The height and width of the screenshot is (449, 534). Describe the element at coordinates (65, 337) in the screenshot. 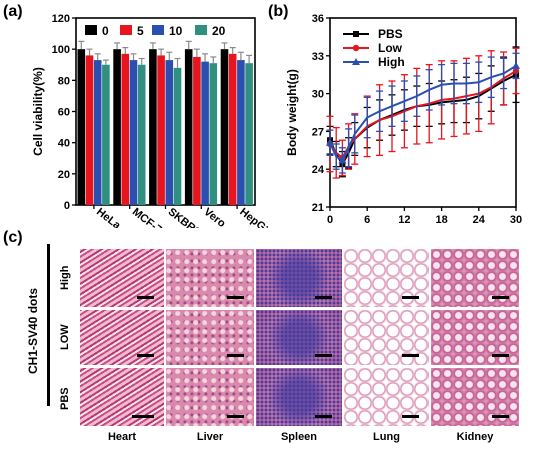

I see `row-label: LOW` at that location.